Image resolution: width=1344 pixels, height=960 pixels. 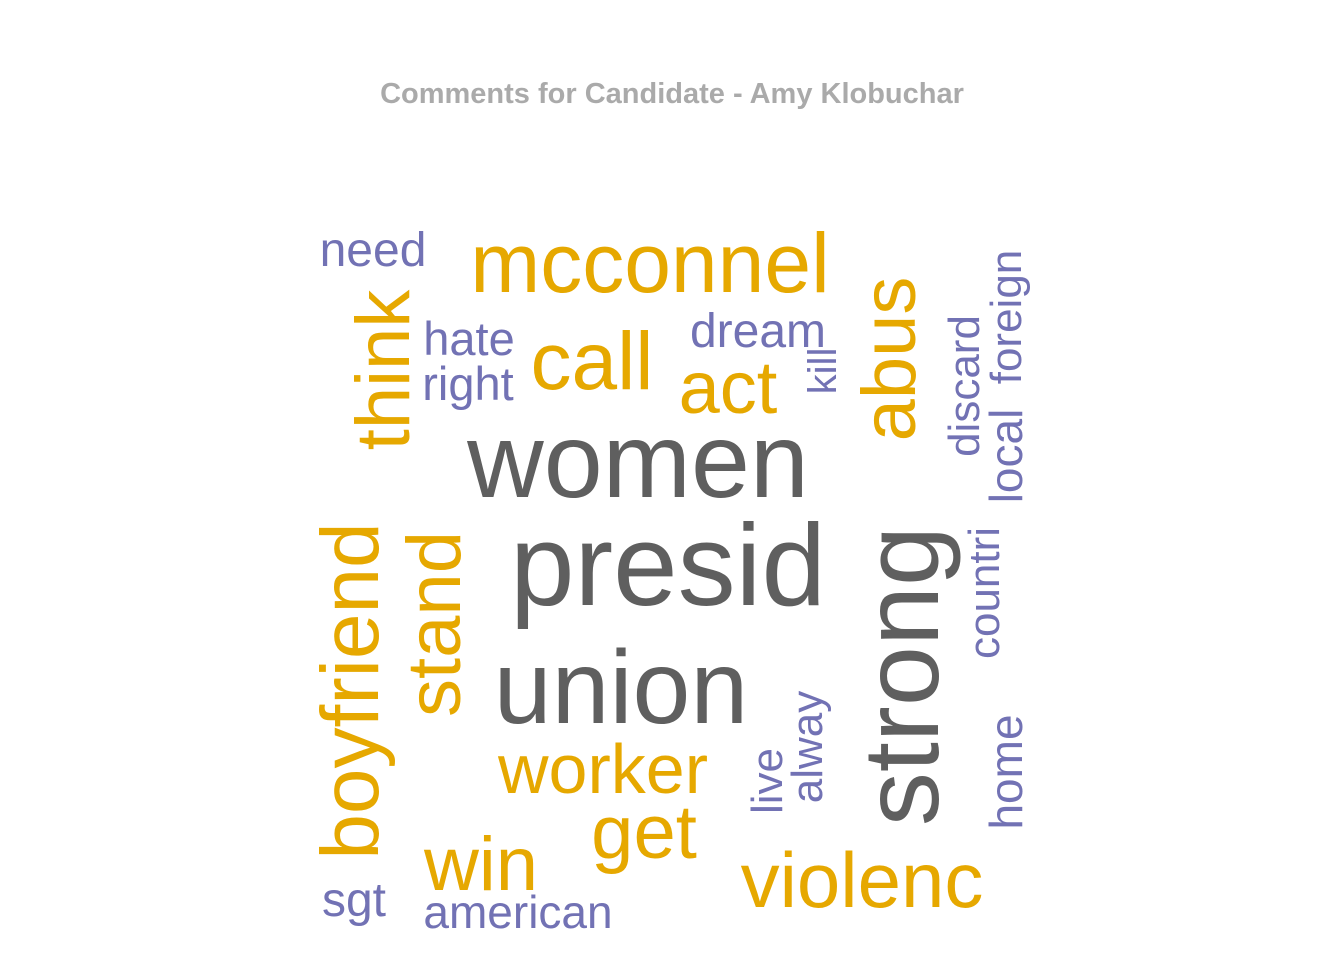 What do you see at coordinates (767, 781) in the screenshot?
I see `word-live: live` at bounding box center [767, 781].